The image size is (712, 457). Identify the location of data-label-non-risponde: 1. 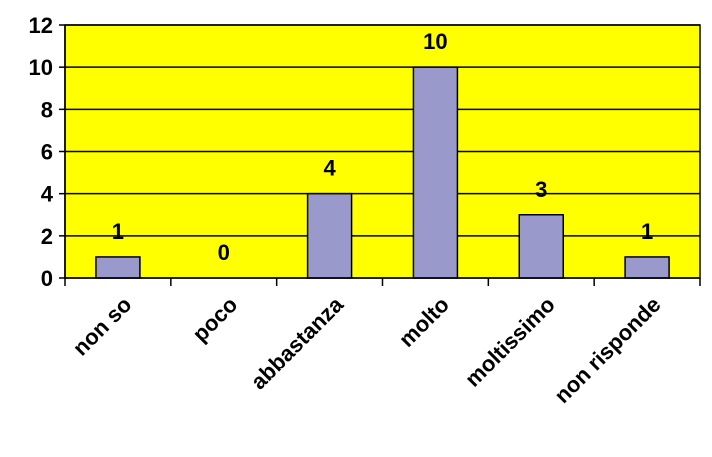
(647, 231).